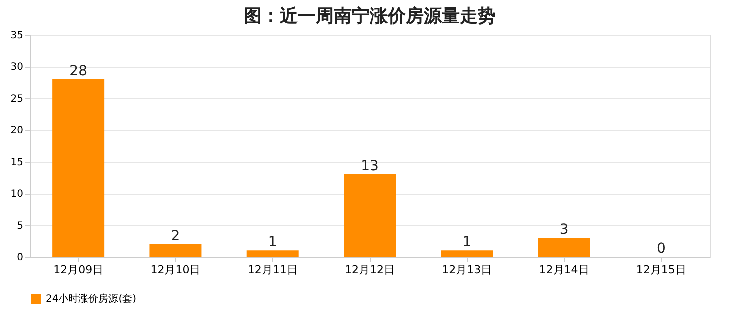 Image resolution: width=740 pixels, height=312 pixels. Describe the element at coordinates (661, 249) in the screenshot. I see `data-label: 0` at that location.